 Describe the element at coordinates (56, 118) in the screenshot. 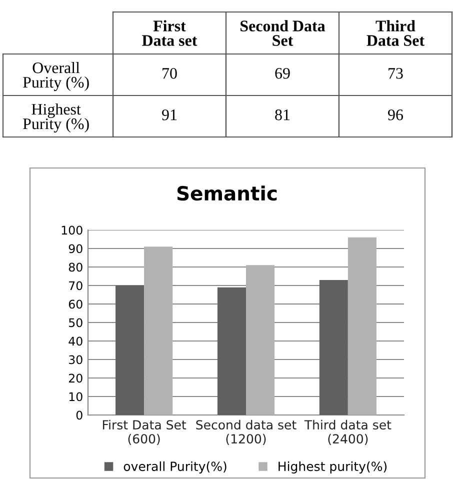

I see `y-tick-label: Highest Purity (%)` at that location.